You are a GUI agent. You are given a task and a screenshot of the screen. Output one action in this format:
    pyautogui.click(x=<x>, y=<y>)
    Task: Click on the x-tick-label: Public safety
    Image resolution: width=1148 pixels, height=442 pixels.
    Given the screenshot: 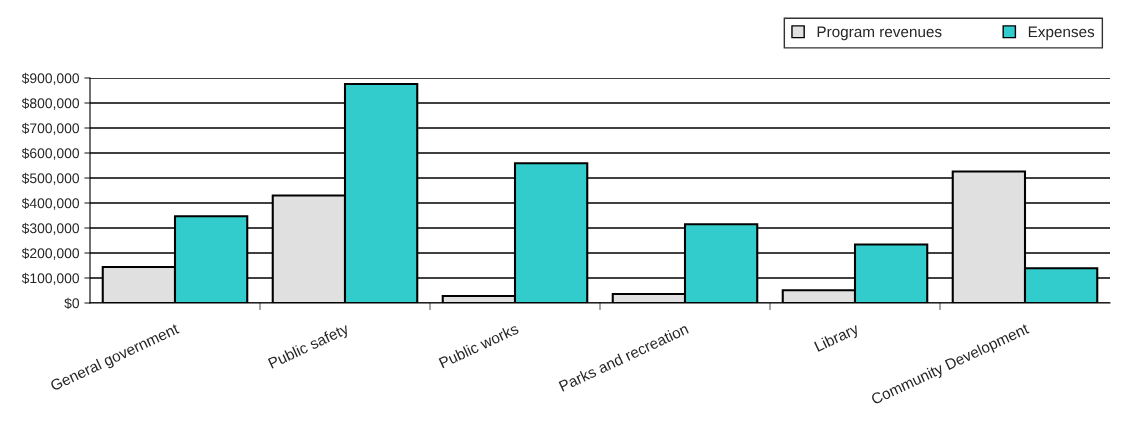 What is the action you would take?
    pyautogui.click(x=309, y=347)
    